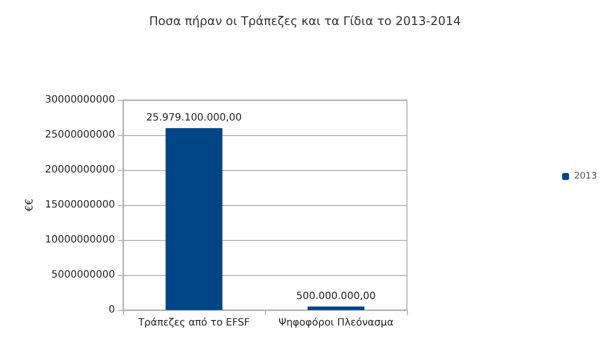 The image size is (610, 353). I want to click on y-tick-label: 10000000000, so click(80, 240).